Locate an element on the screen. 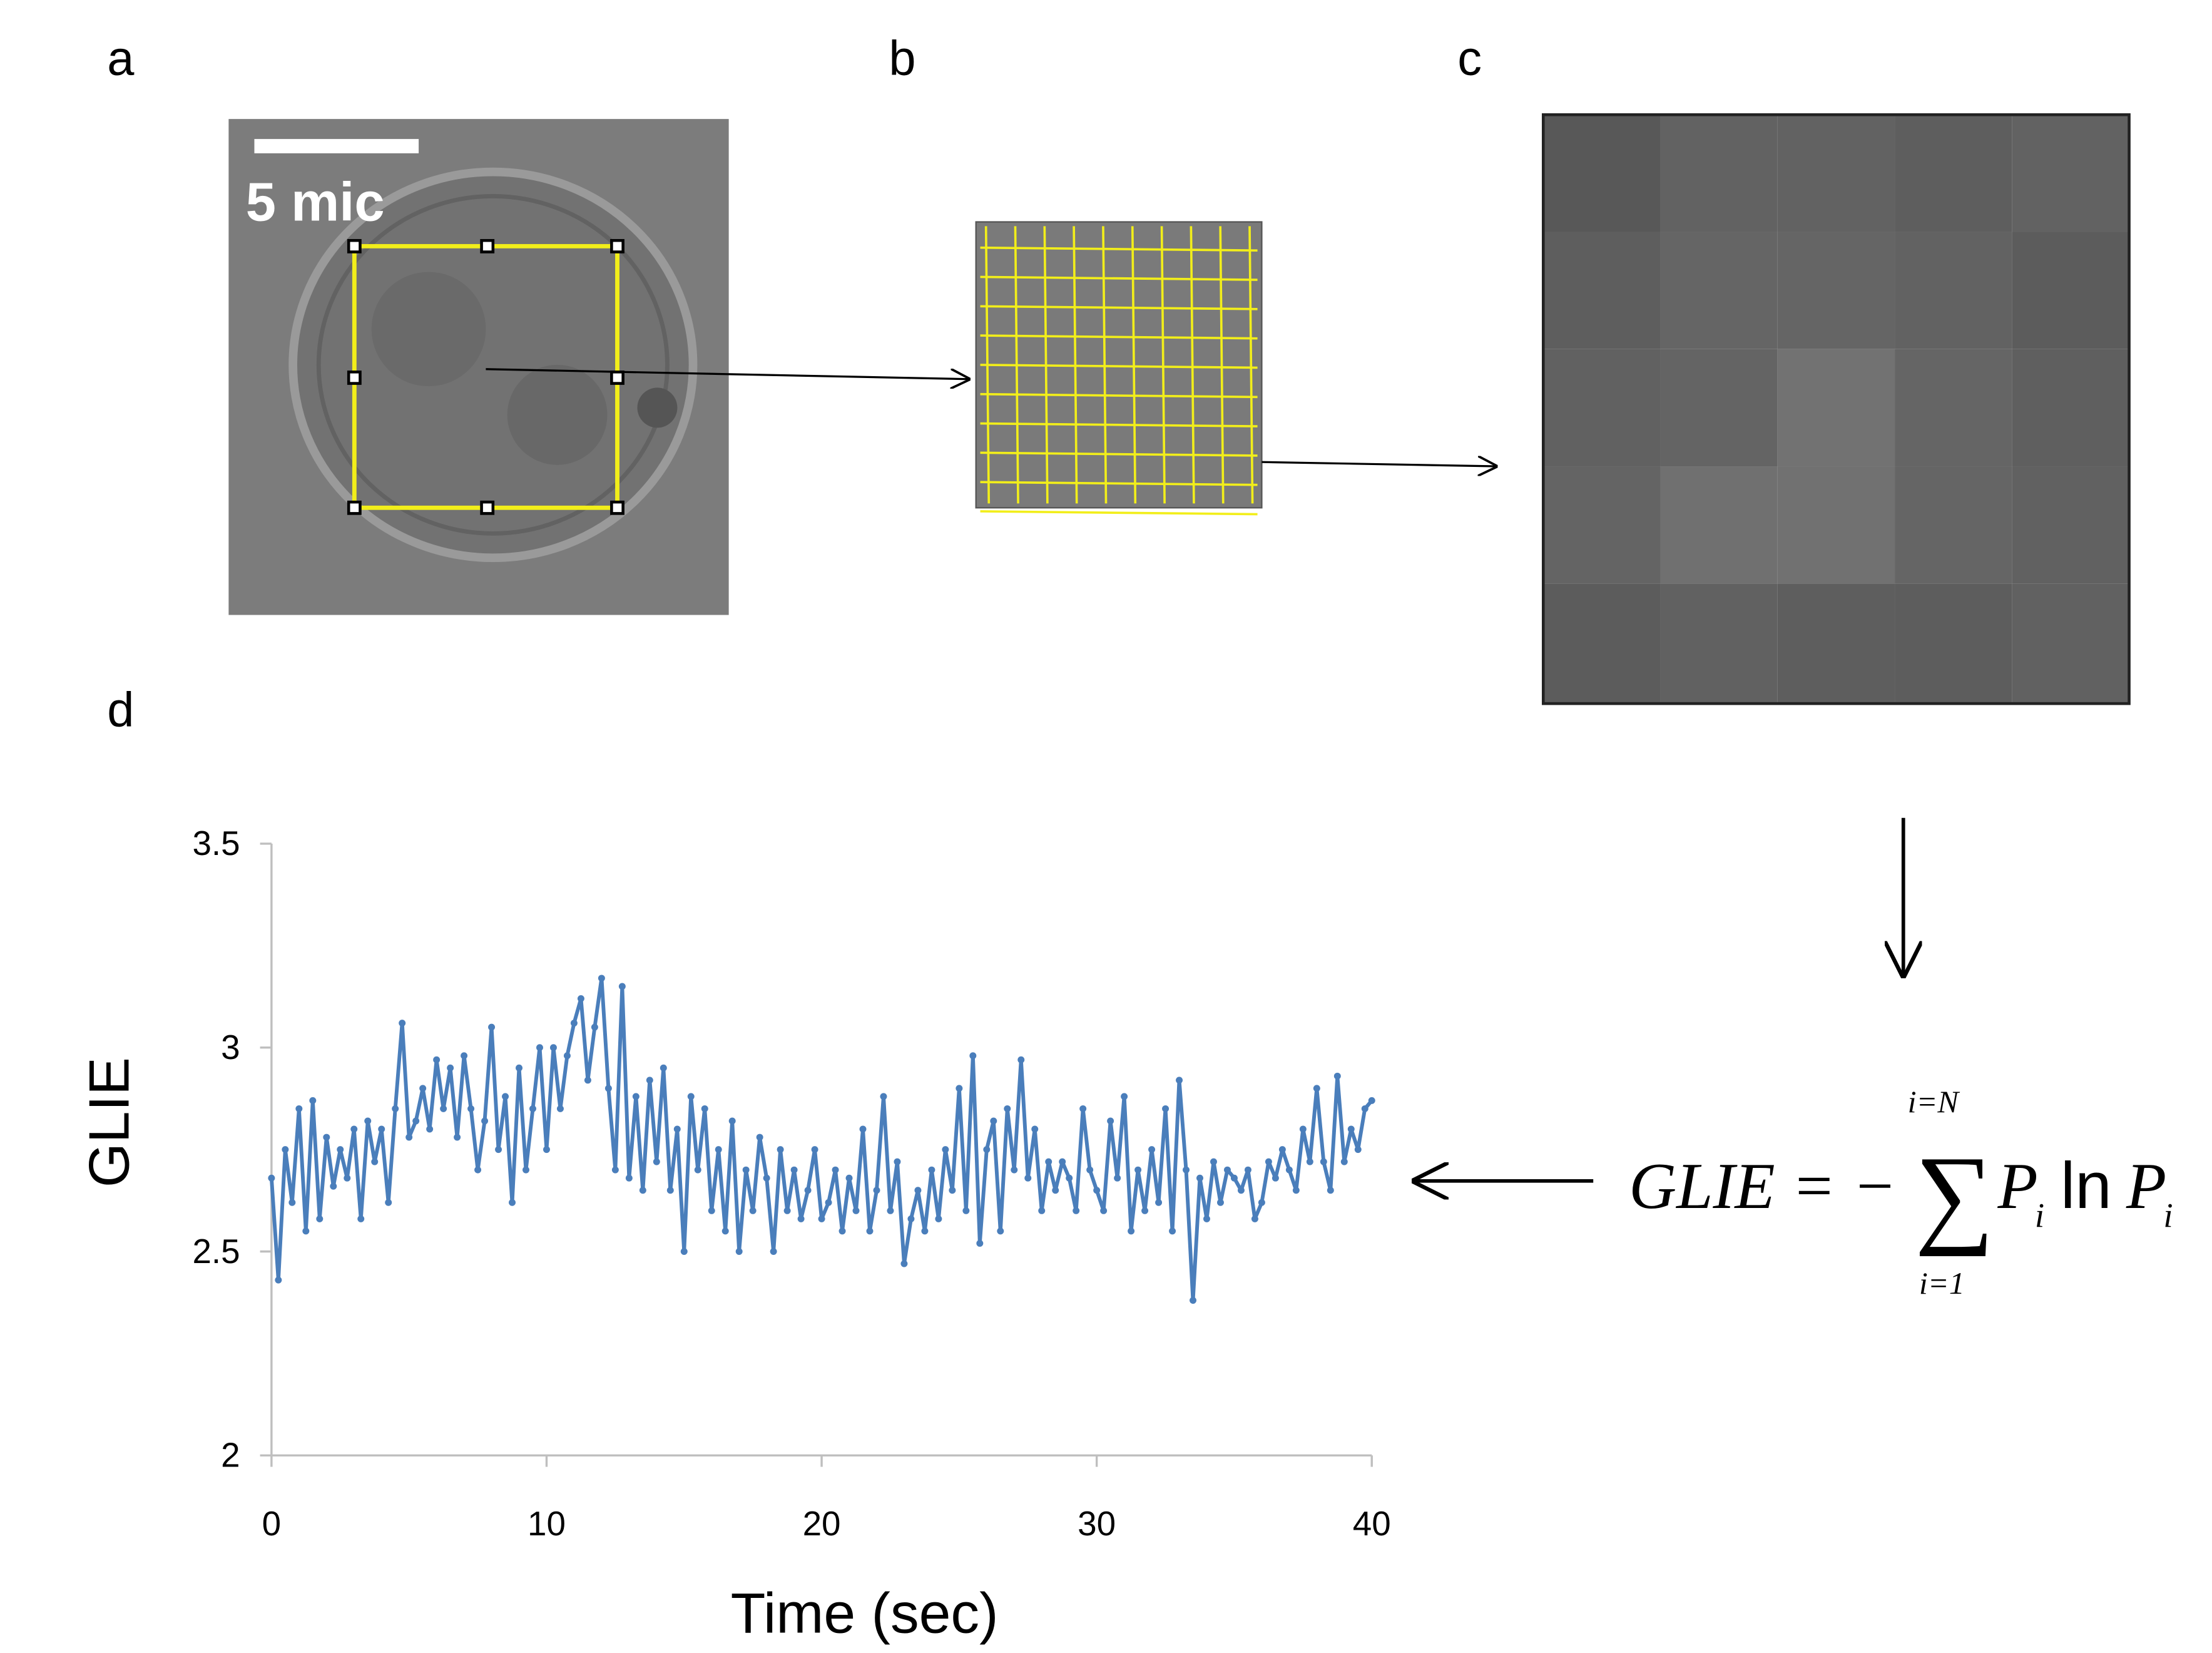 The height and width of the screenshot is (1653, 2212). y-tick-label: 2 is located at coordinates (231, 1455).